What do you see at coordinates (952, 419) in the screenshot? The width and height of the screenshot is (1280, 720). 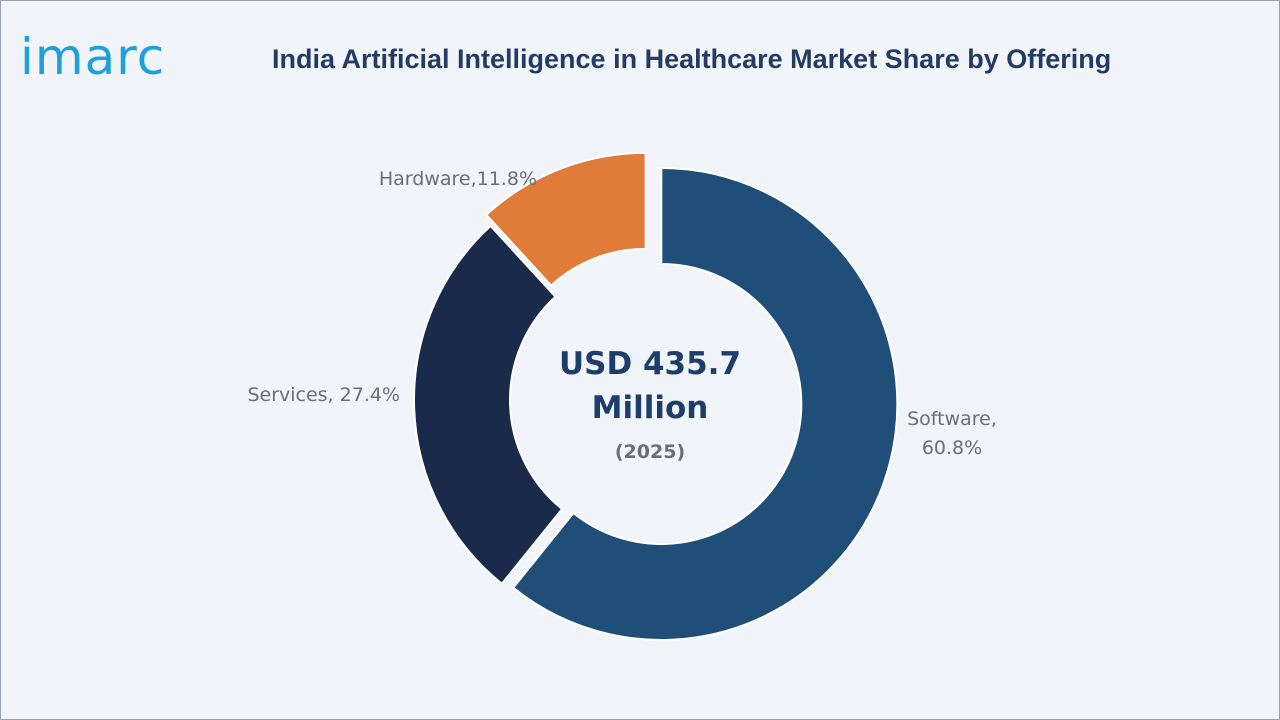 I see `slice-label-software-line1: Software,` at bounding box center [952, 419].